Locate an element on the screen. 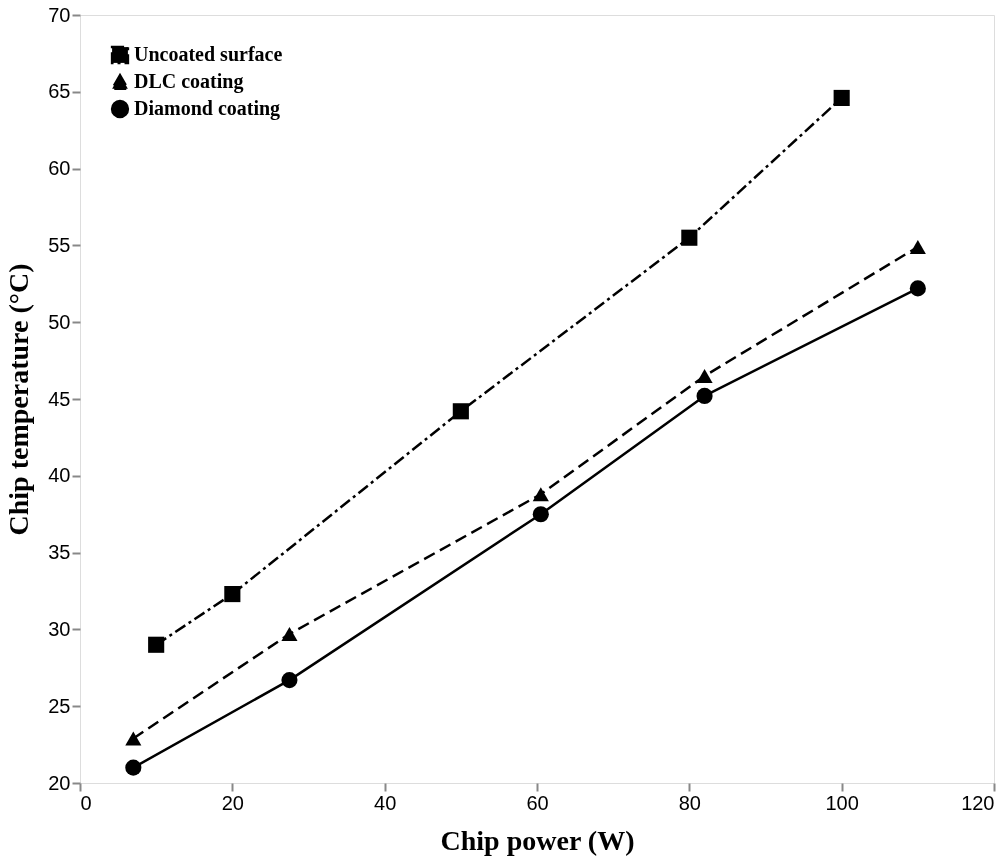  x-tick-label: 80 is located at coordinates (689, 802).